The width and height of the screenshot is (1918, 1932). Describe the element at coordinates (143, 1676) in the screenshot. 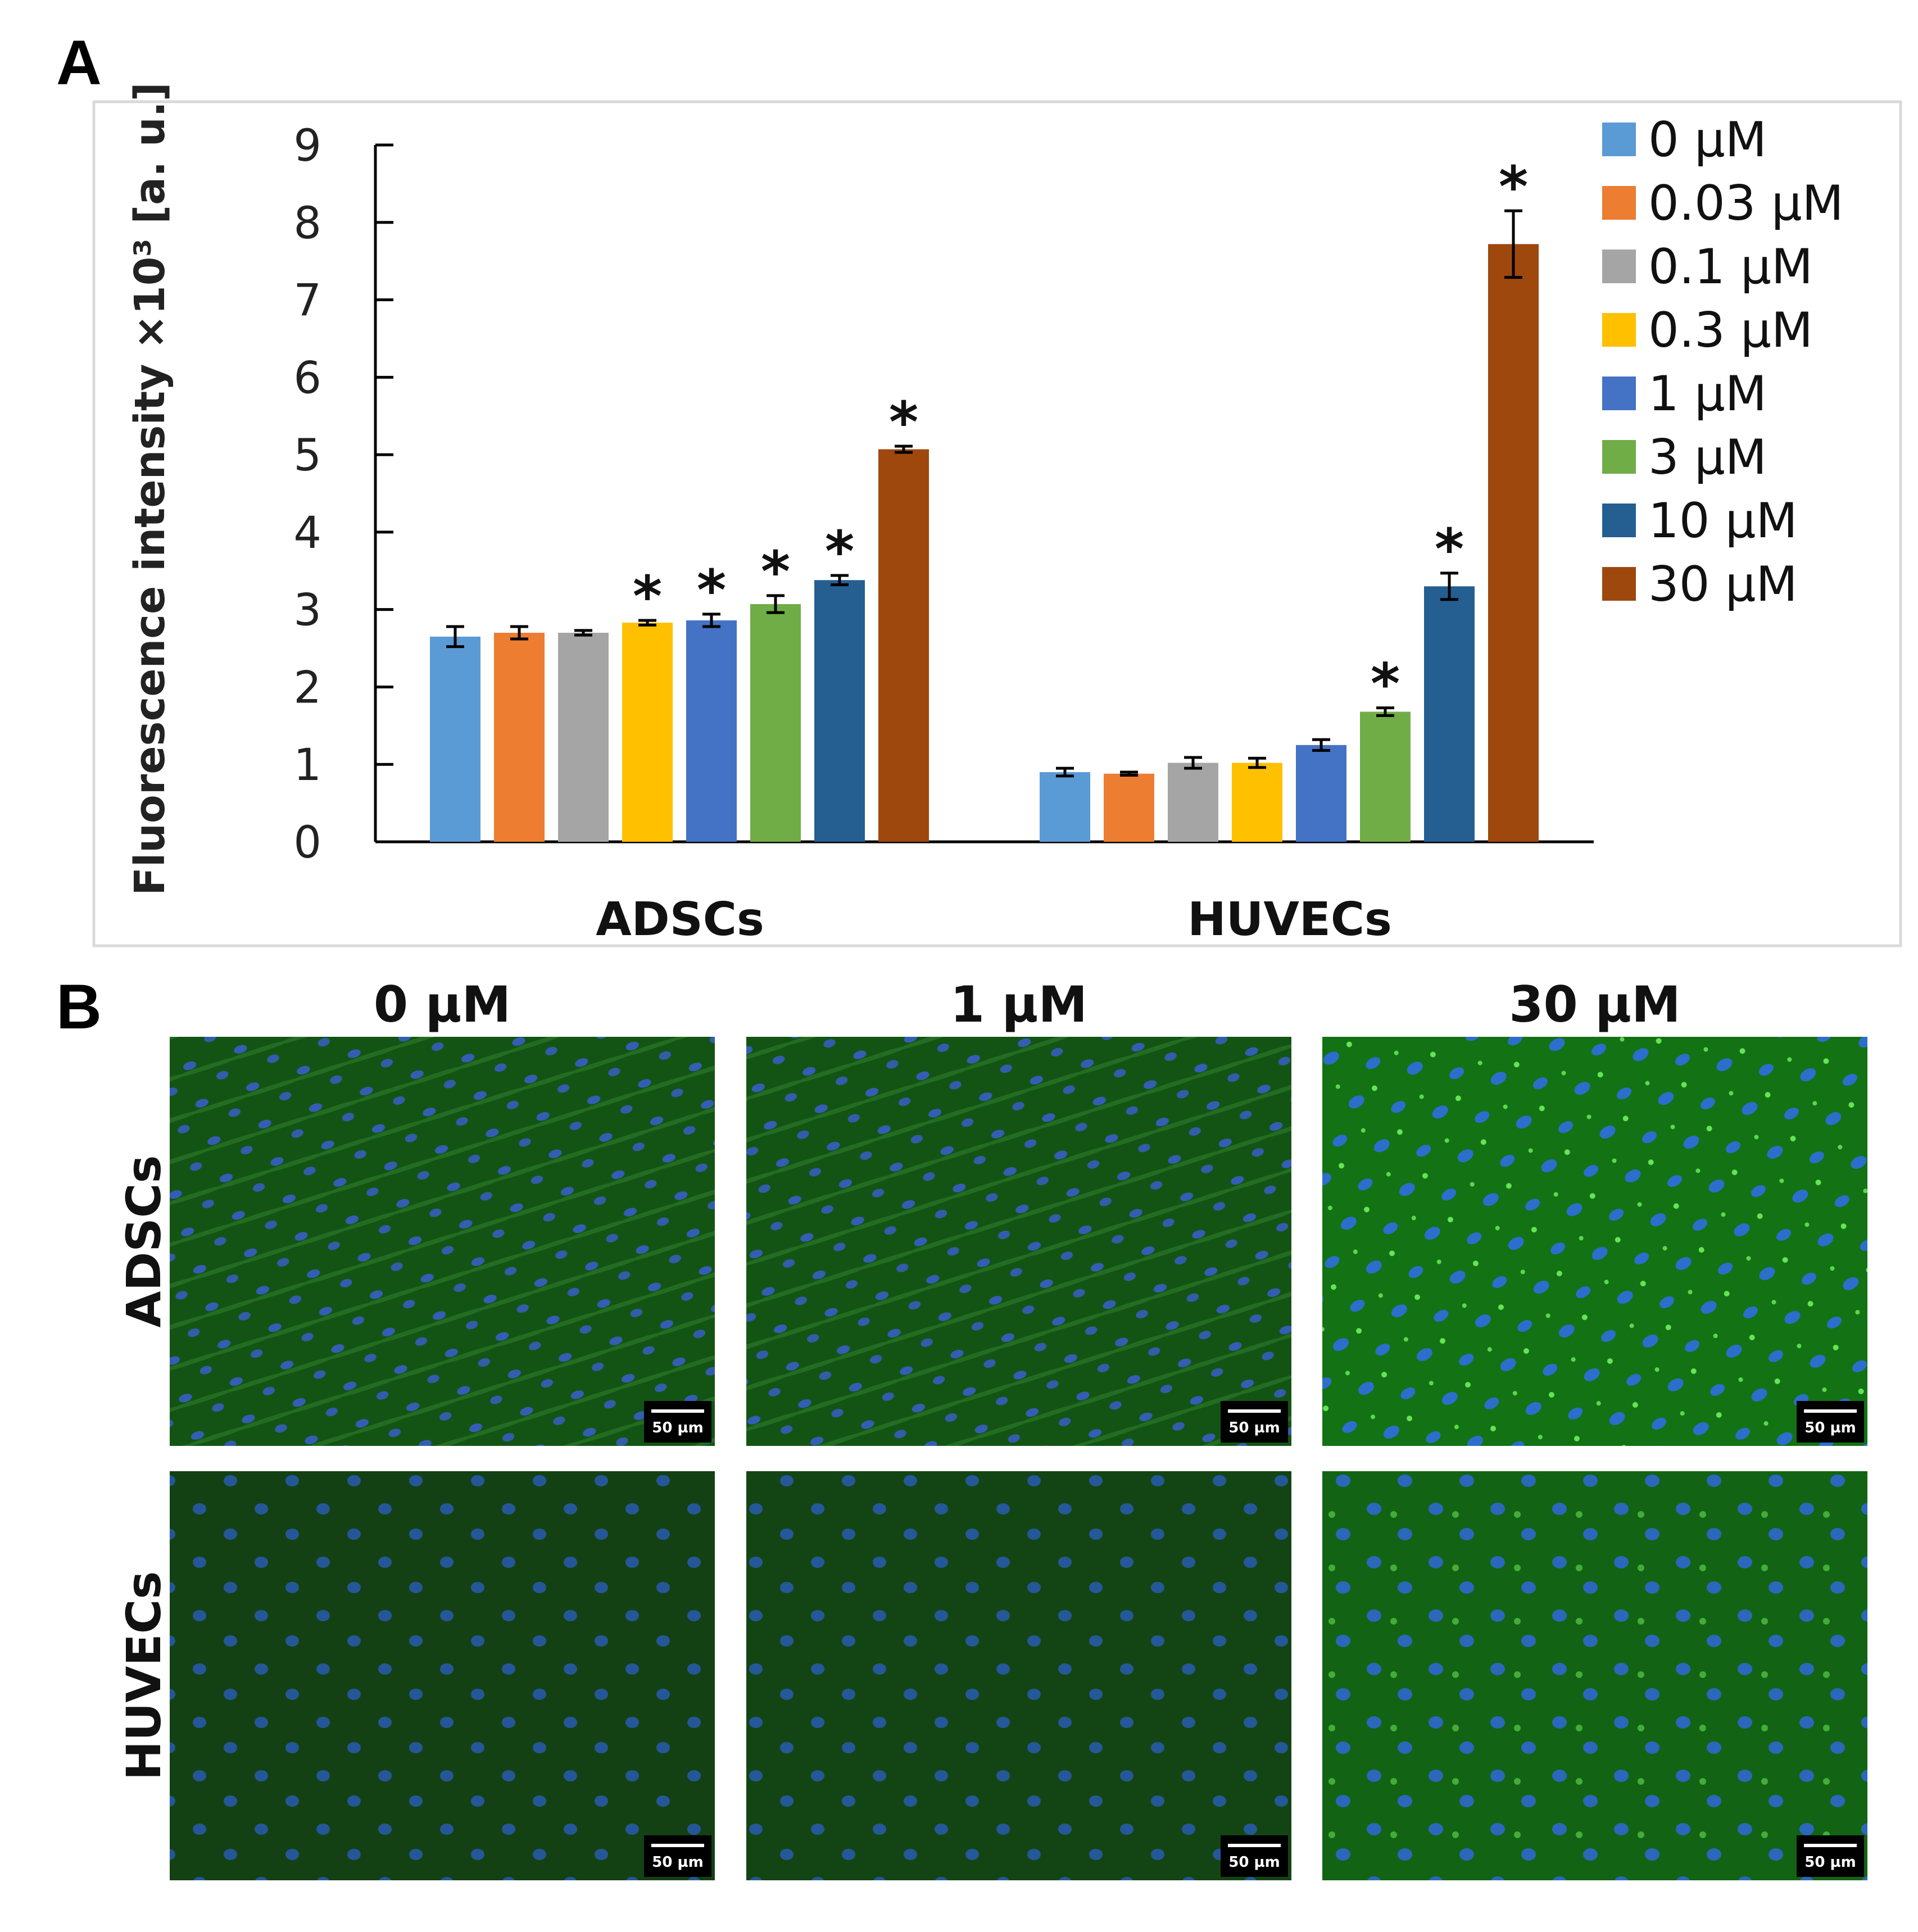

I see `row-header: HUVECs` at that location.